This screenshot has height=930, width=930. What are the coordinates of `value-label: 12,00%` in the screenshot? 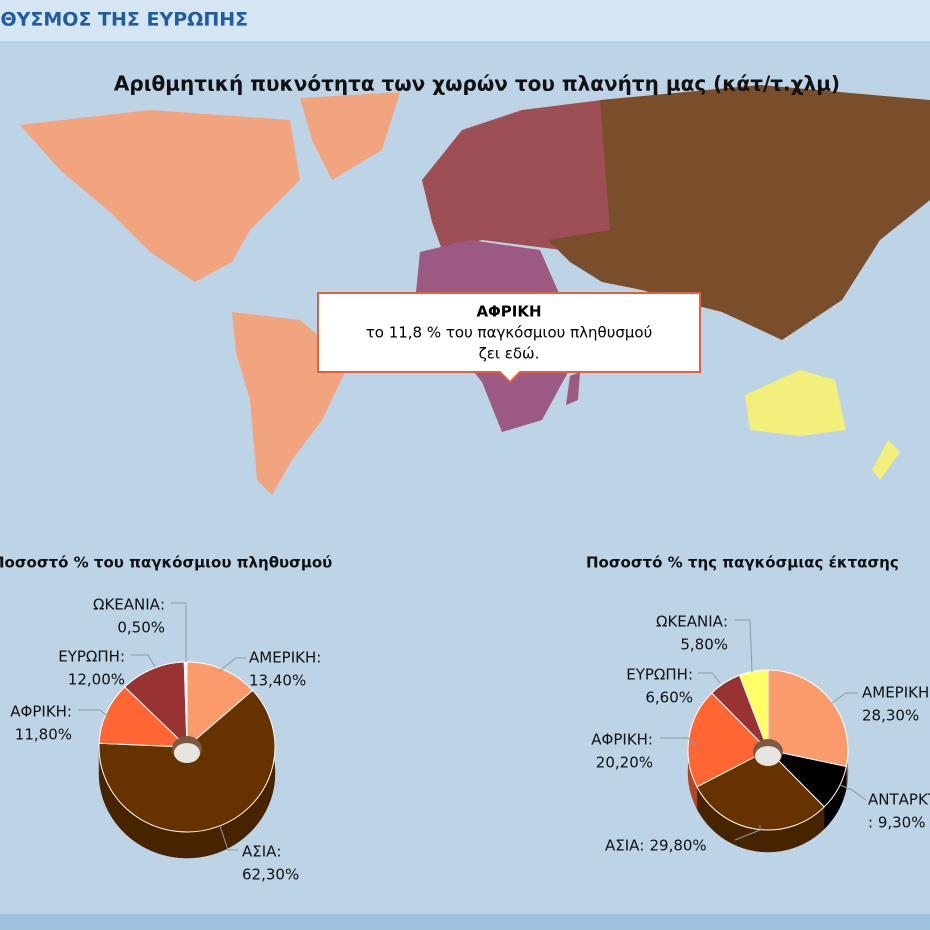 It's located at (96, 680).